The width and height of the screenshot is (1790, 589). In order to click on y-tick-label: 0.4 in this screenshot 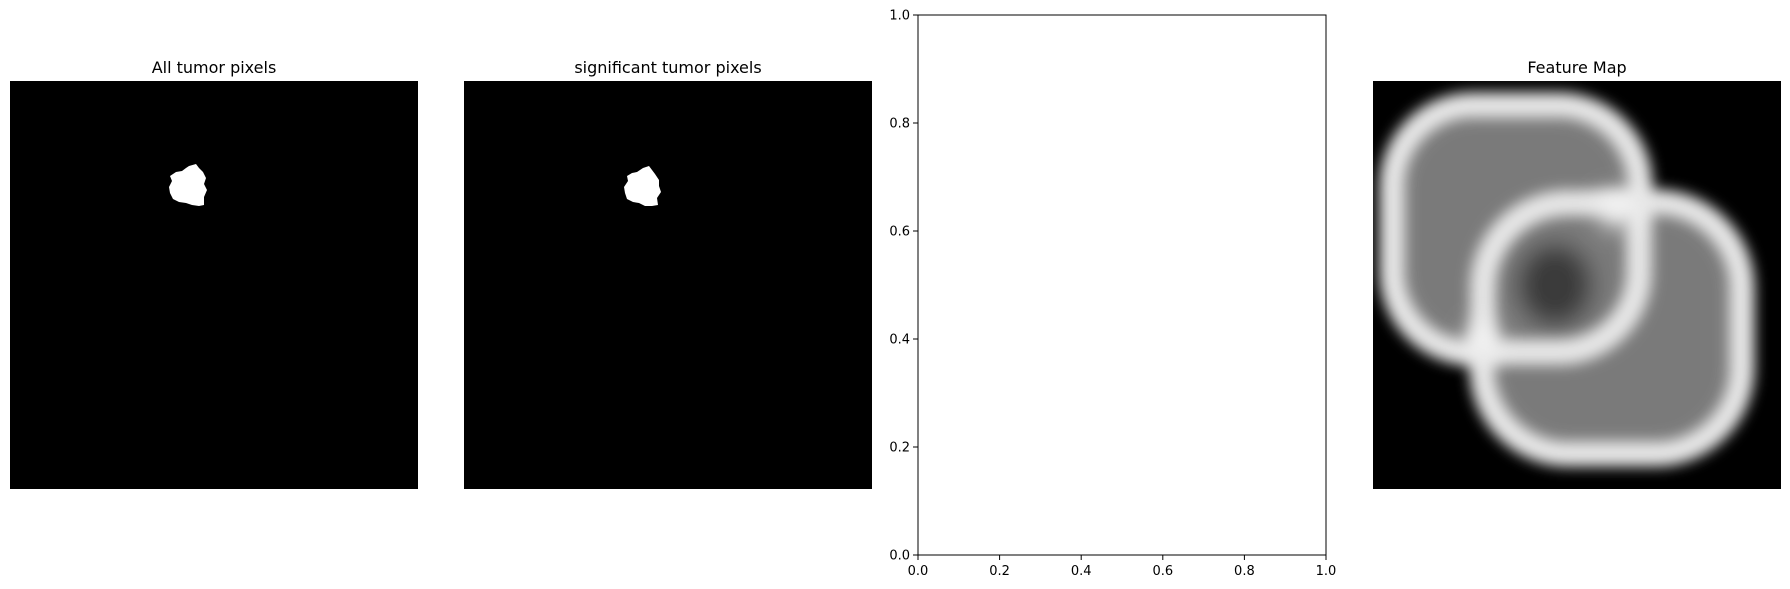, I will do `click(899, 340)`.